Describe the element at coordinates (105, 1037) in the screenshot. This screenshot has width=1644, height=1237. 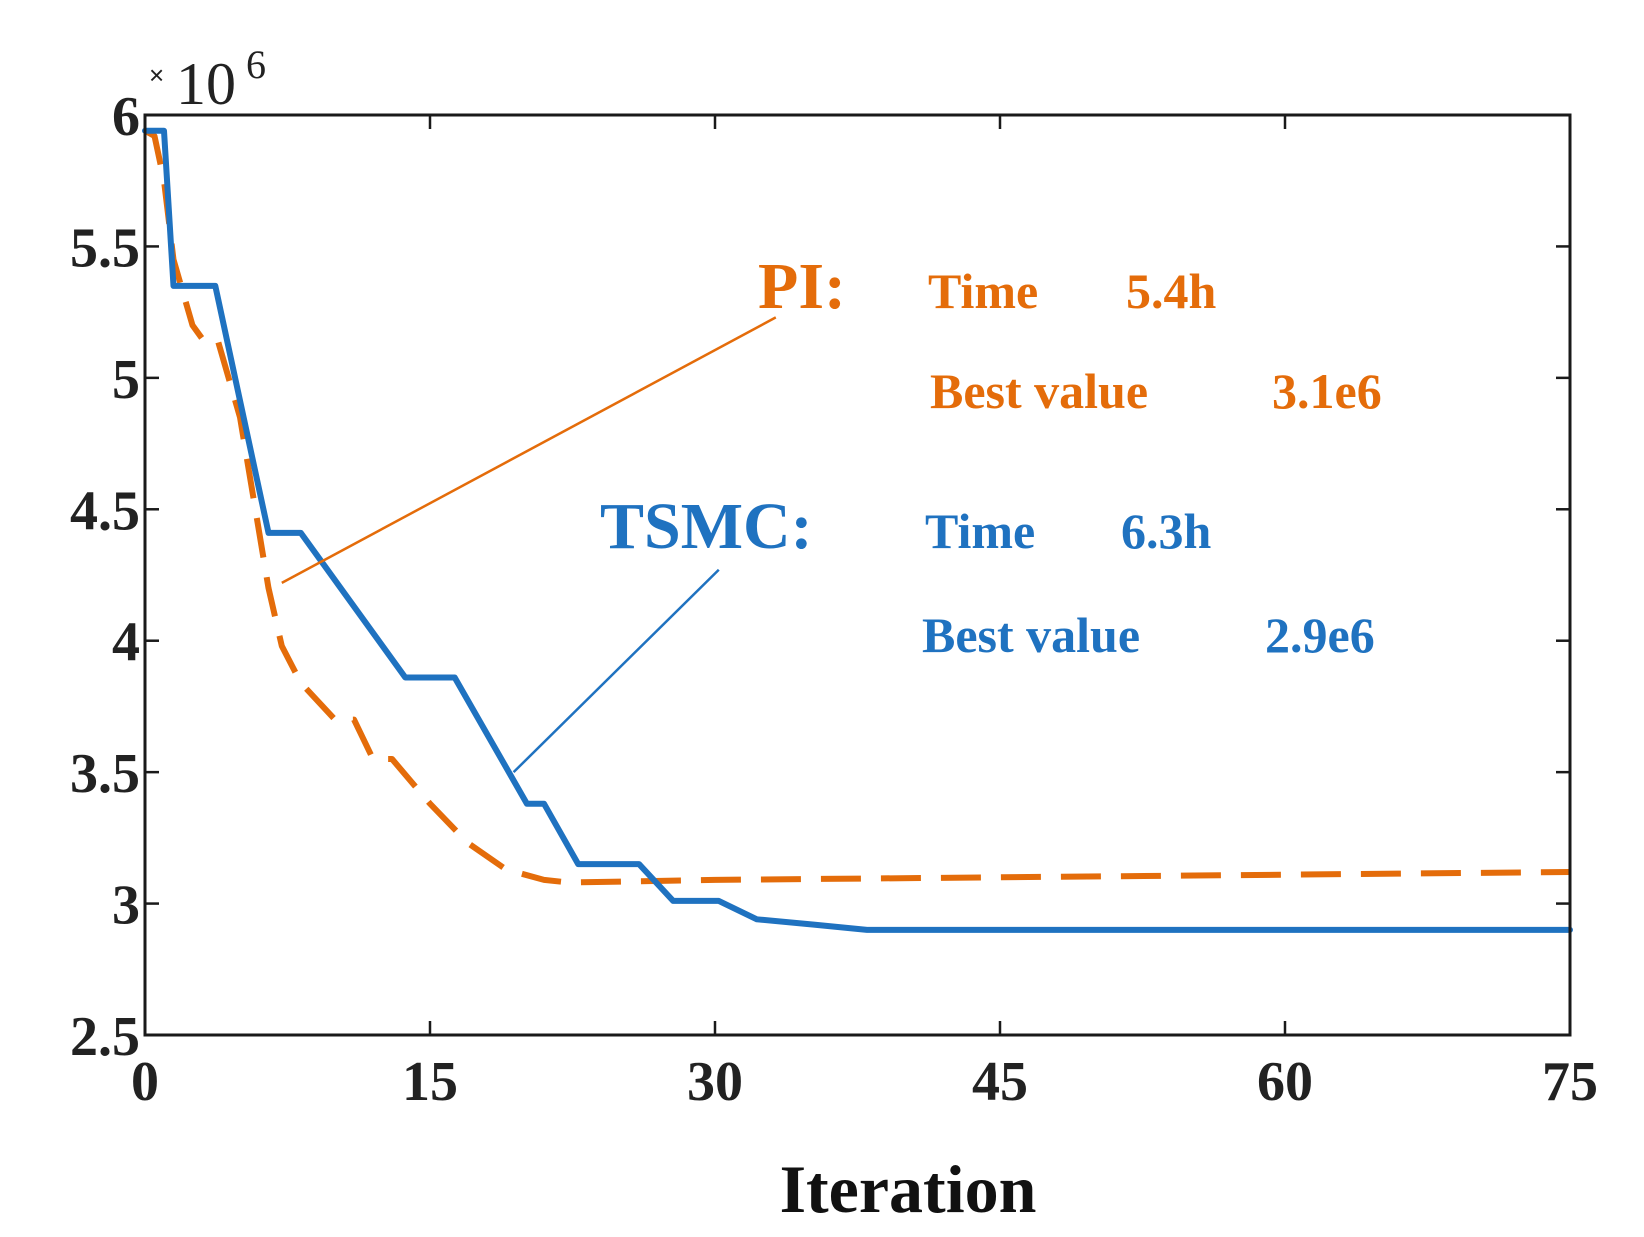
I see `y-tick-label: 2.5` at that location.